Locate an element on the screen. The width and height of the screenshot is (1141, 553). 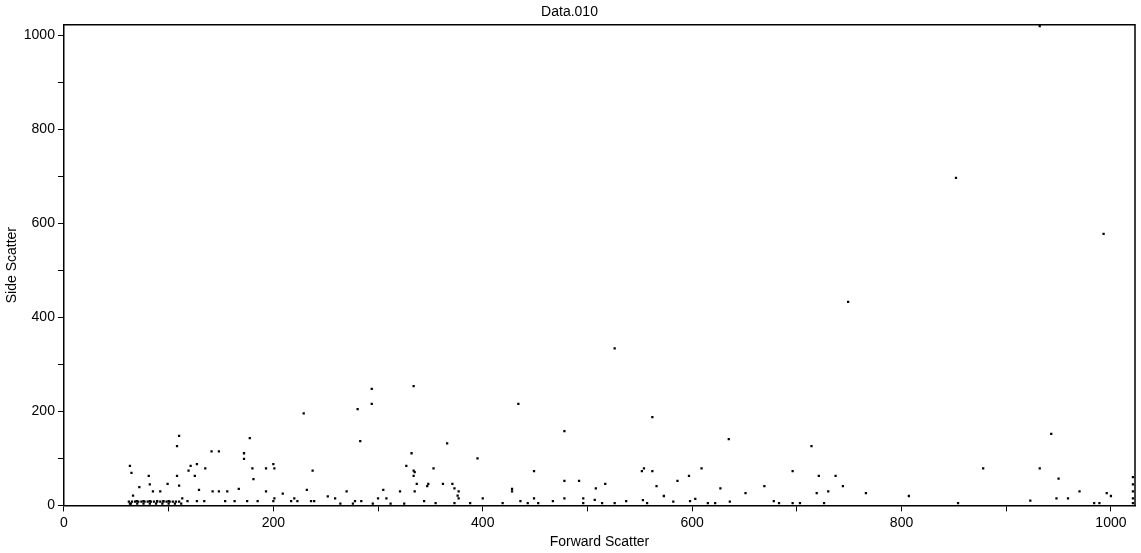
x-tick-label: 600 is located at coordinates (692, 521).